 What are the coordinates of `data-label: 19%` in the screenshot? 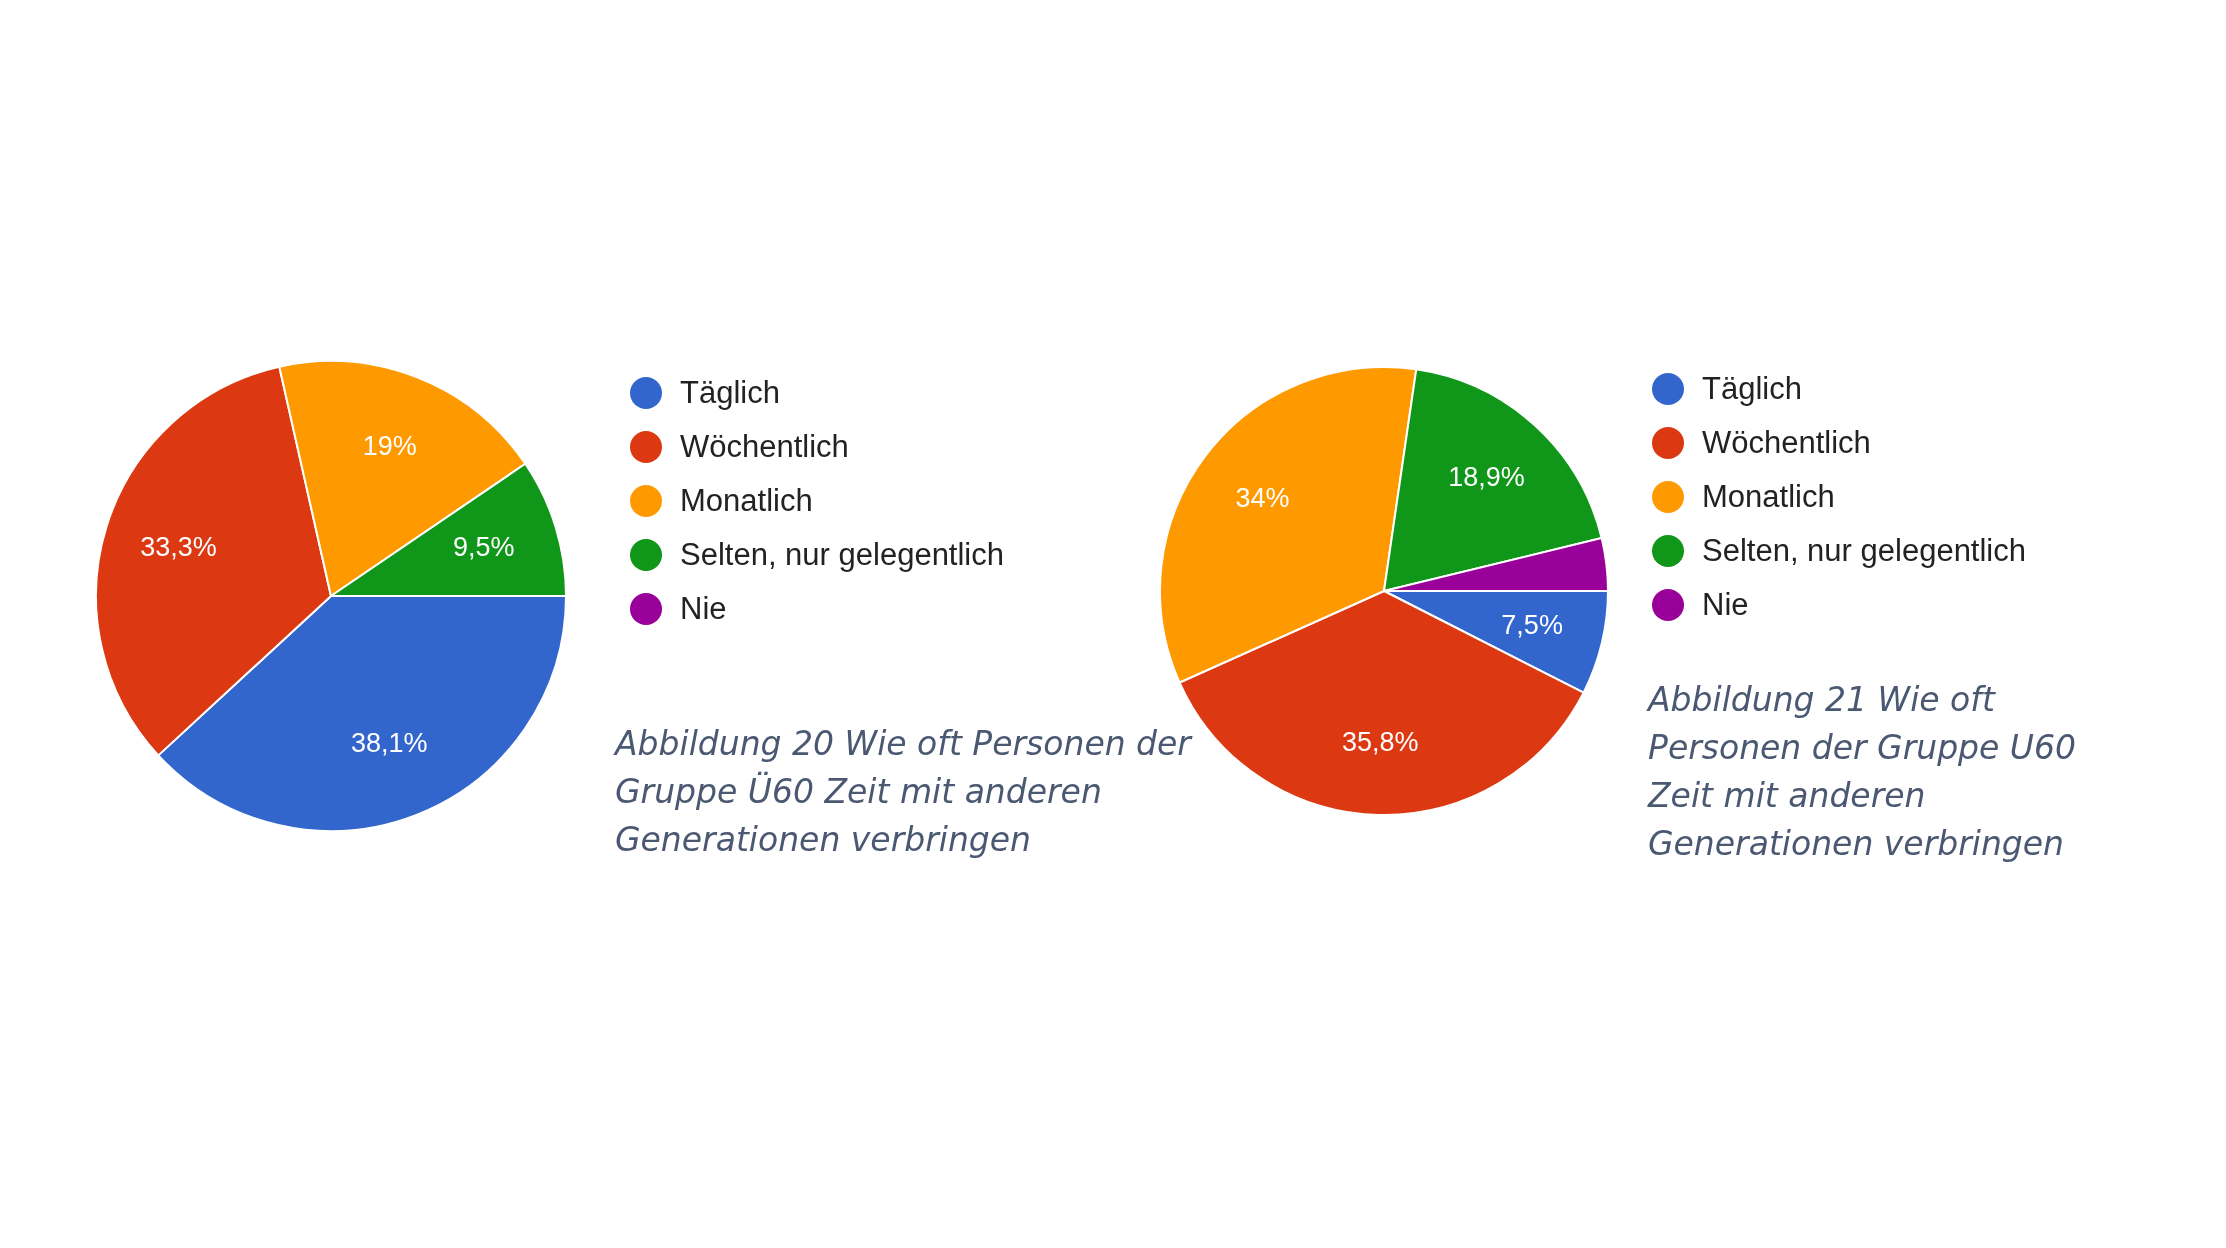 It's located at (389, 445).